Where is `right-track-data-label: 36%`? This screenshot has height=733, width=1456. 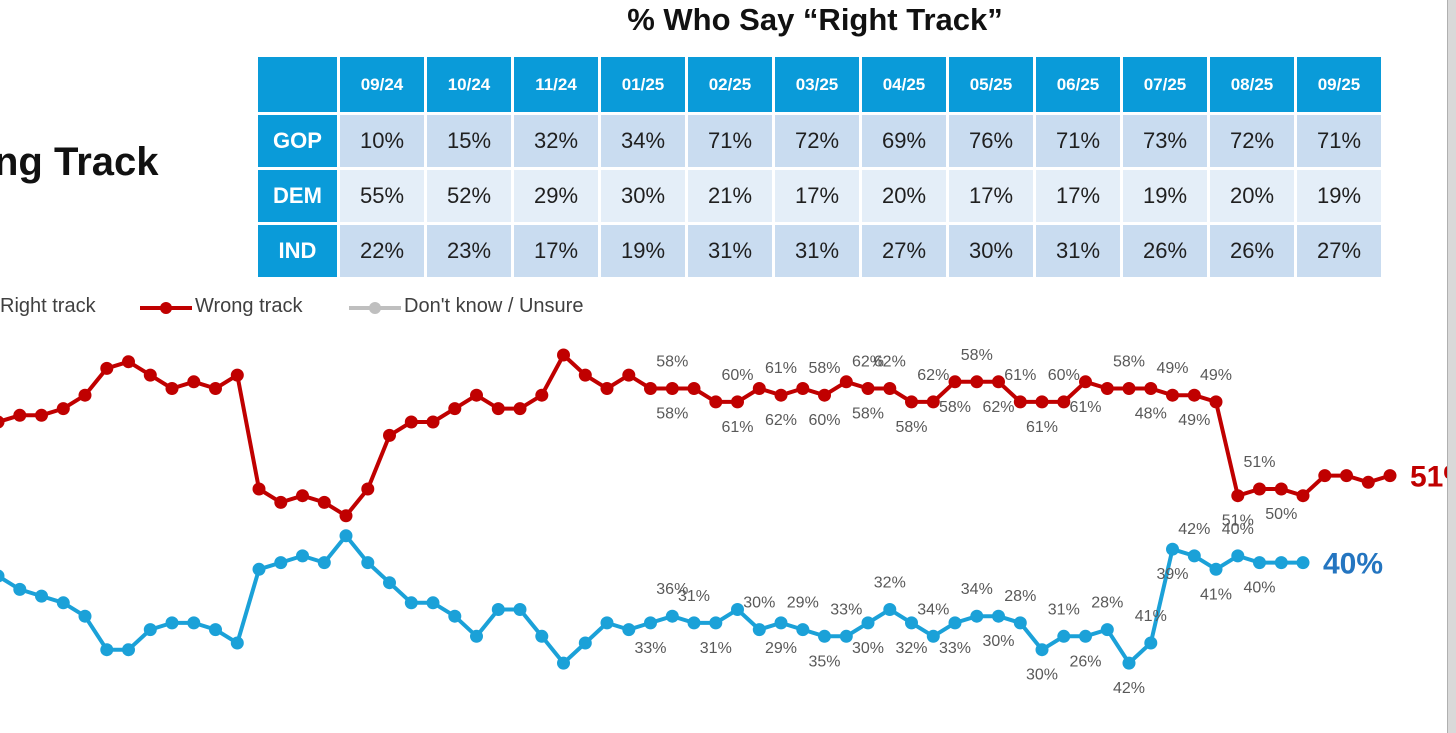 right-track-data-label: 36% is located at coordinates (672, 589).